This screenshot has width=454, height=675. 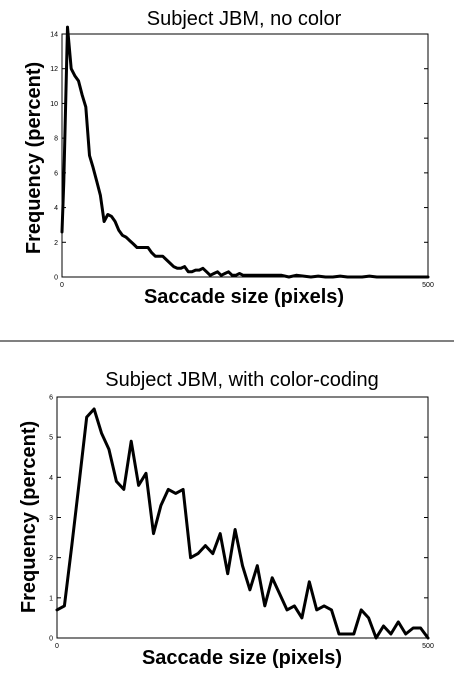 I want to click on chart-bottom-x-tick-label: 500, so click(x=428, y=646).